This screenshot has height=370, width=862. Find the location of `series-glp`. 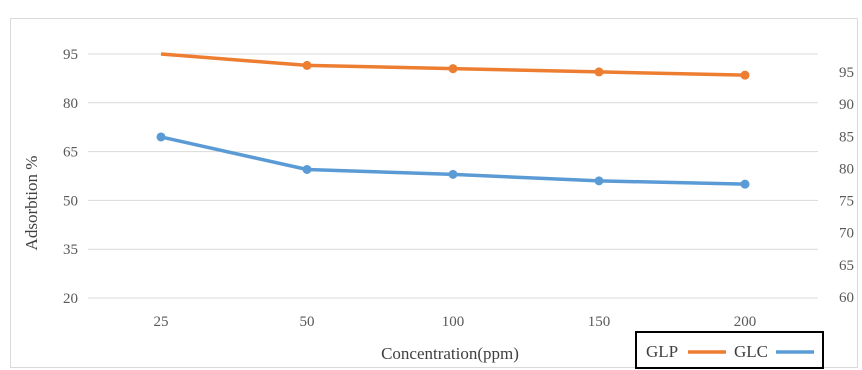

series-glp is located at coordinates (455, 66).